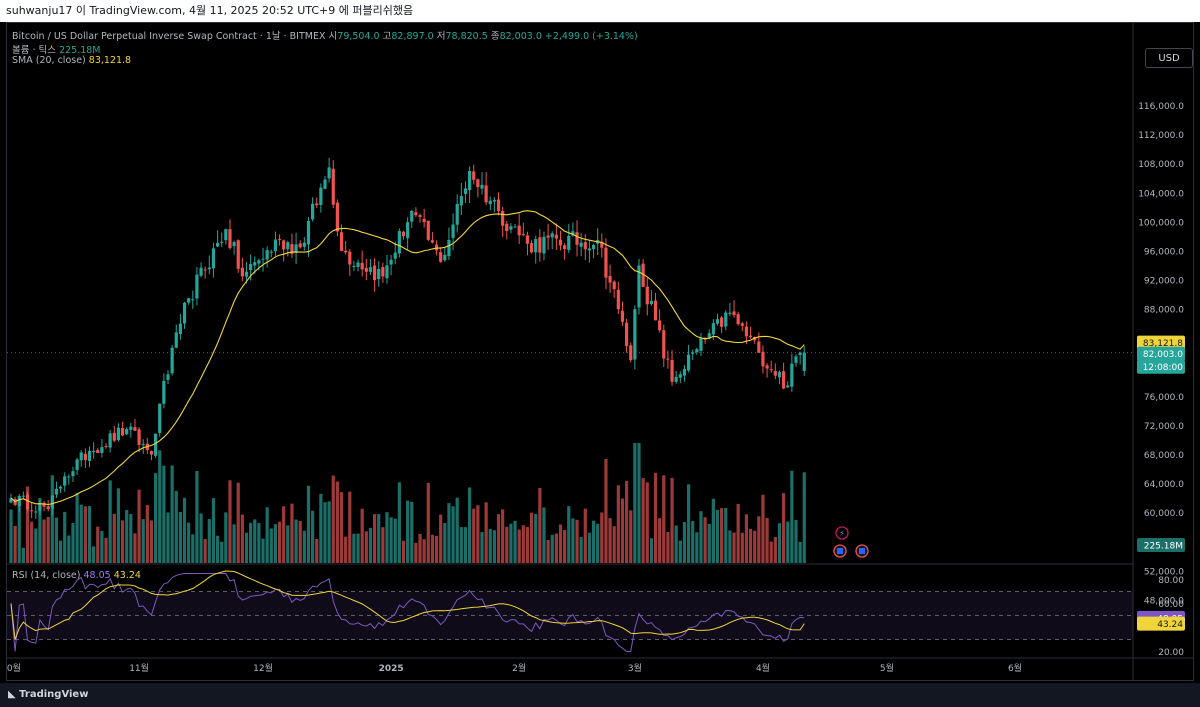 Image resolution: width=1200 pixels, height=707 pixels. I want to click on currency-button: USD, so click(1169, 58).